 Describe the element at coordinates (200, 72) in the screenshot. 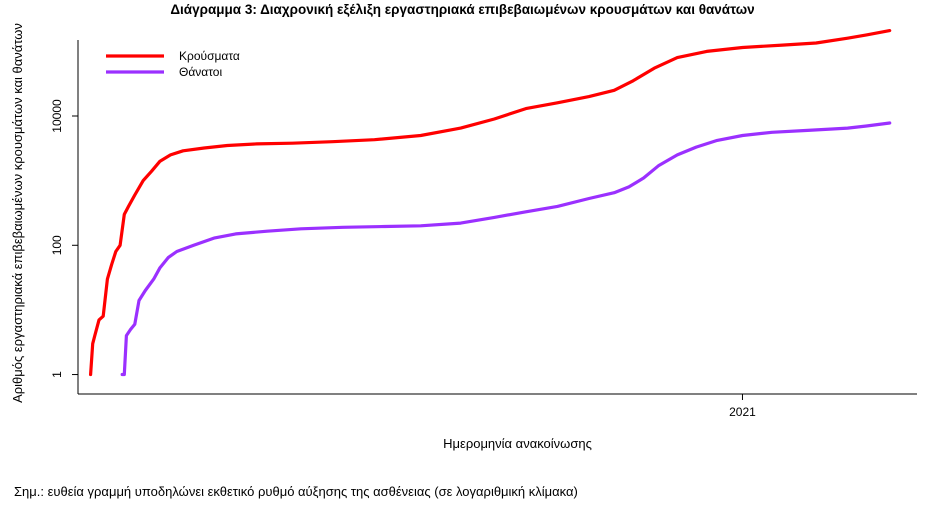

I see `legend-label: Θάνατοι` at that location.